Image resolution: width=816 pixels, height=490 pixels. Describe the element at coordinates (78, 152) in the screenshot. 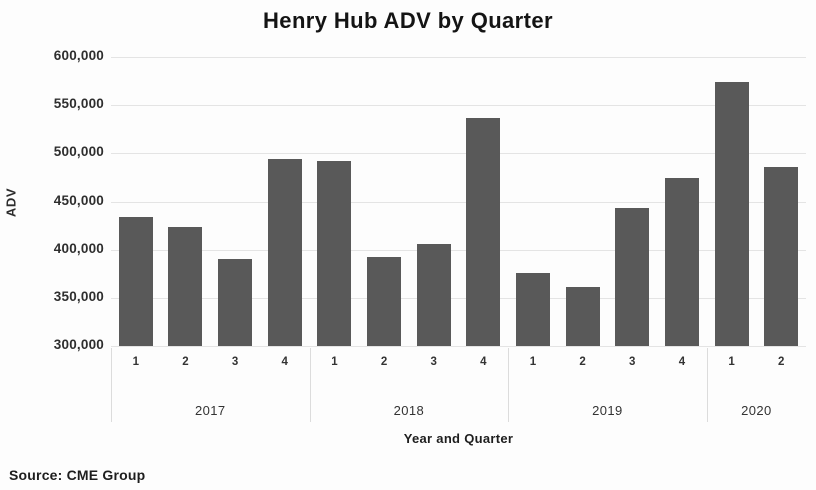

I see `y-tick-label: 500,000` at that location.